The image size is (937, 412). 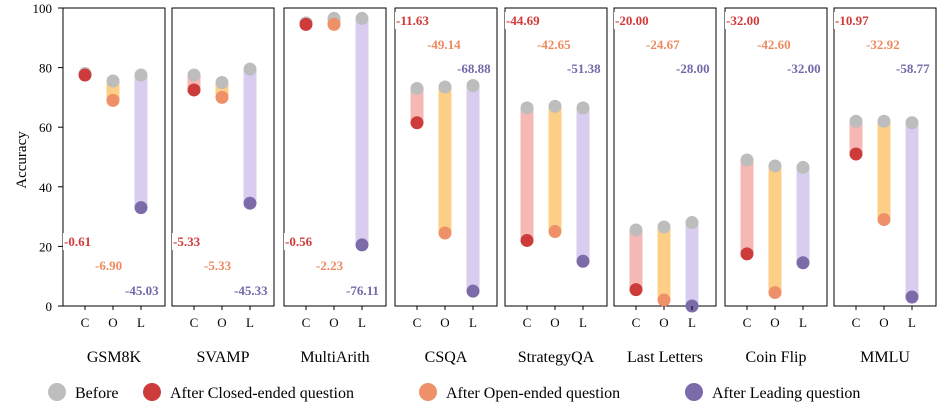 I want to click on y-tick-label: 20, so click(x=45, y=246).